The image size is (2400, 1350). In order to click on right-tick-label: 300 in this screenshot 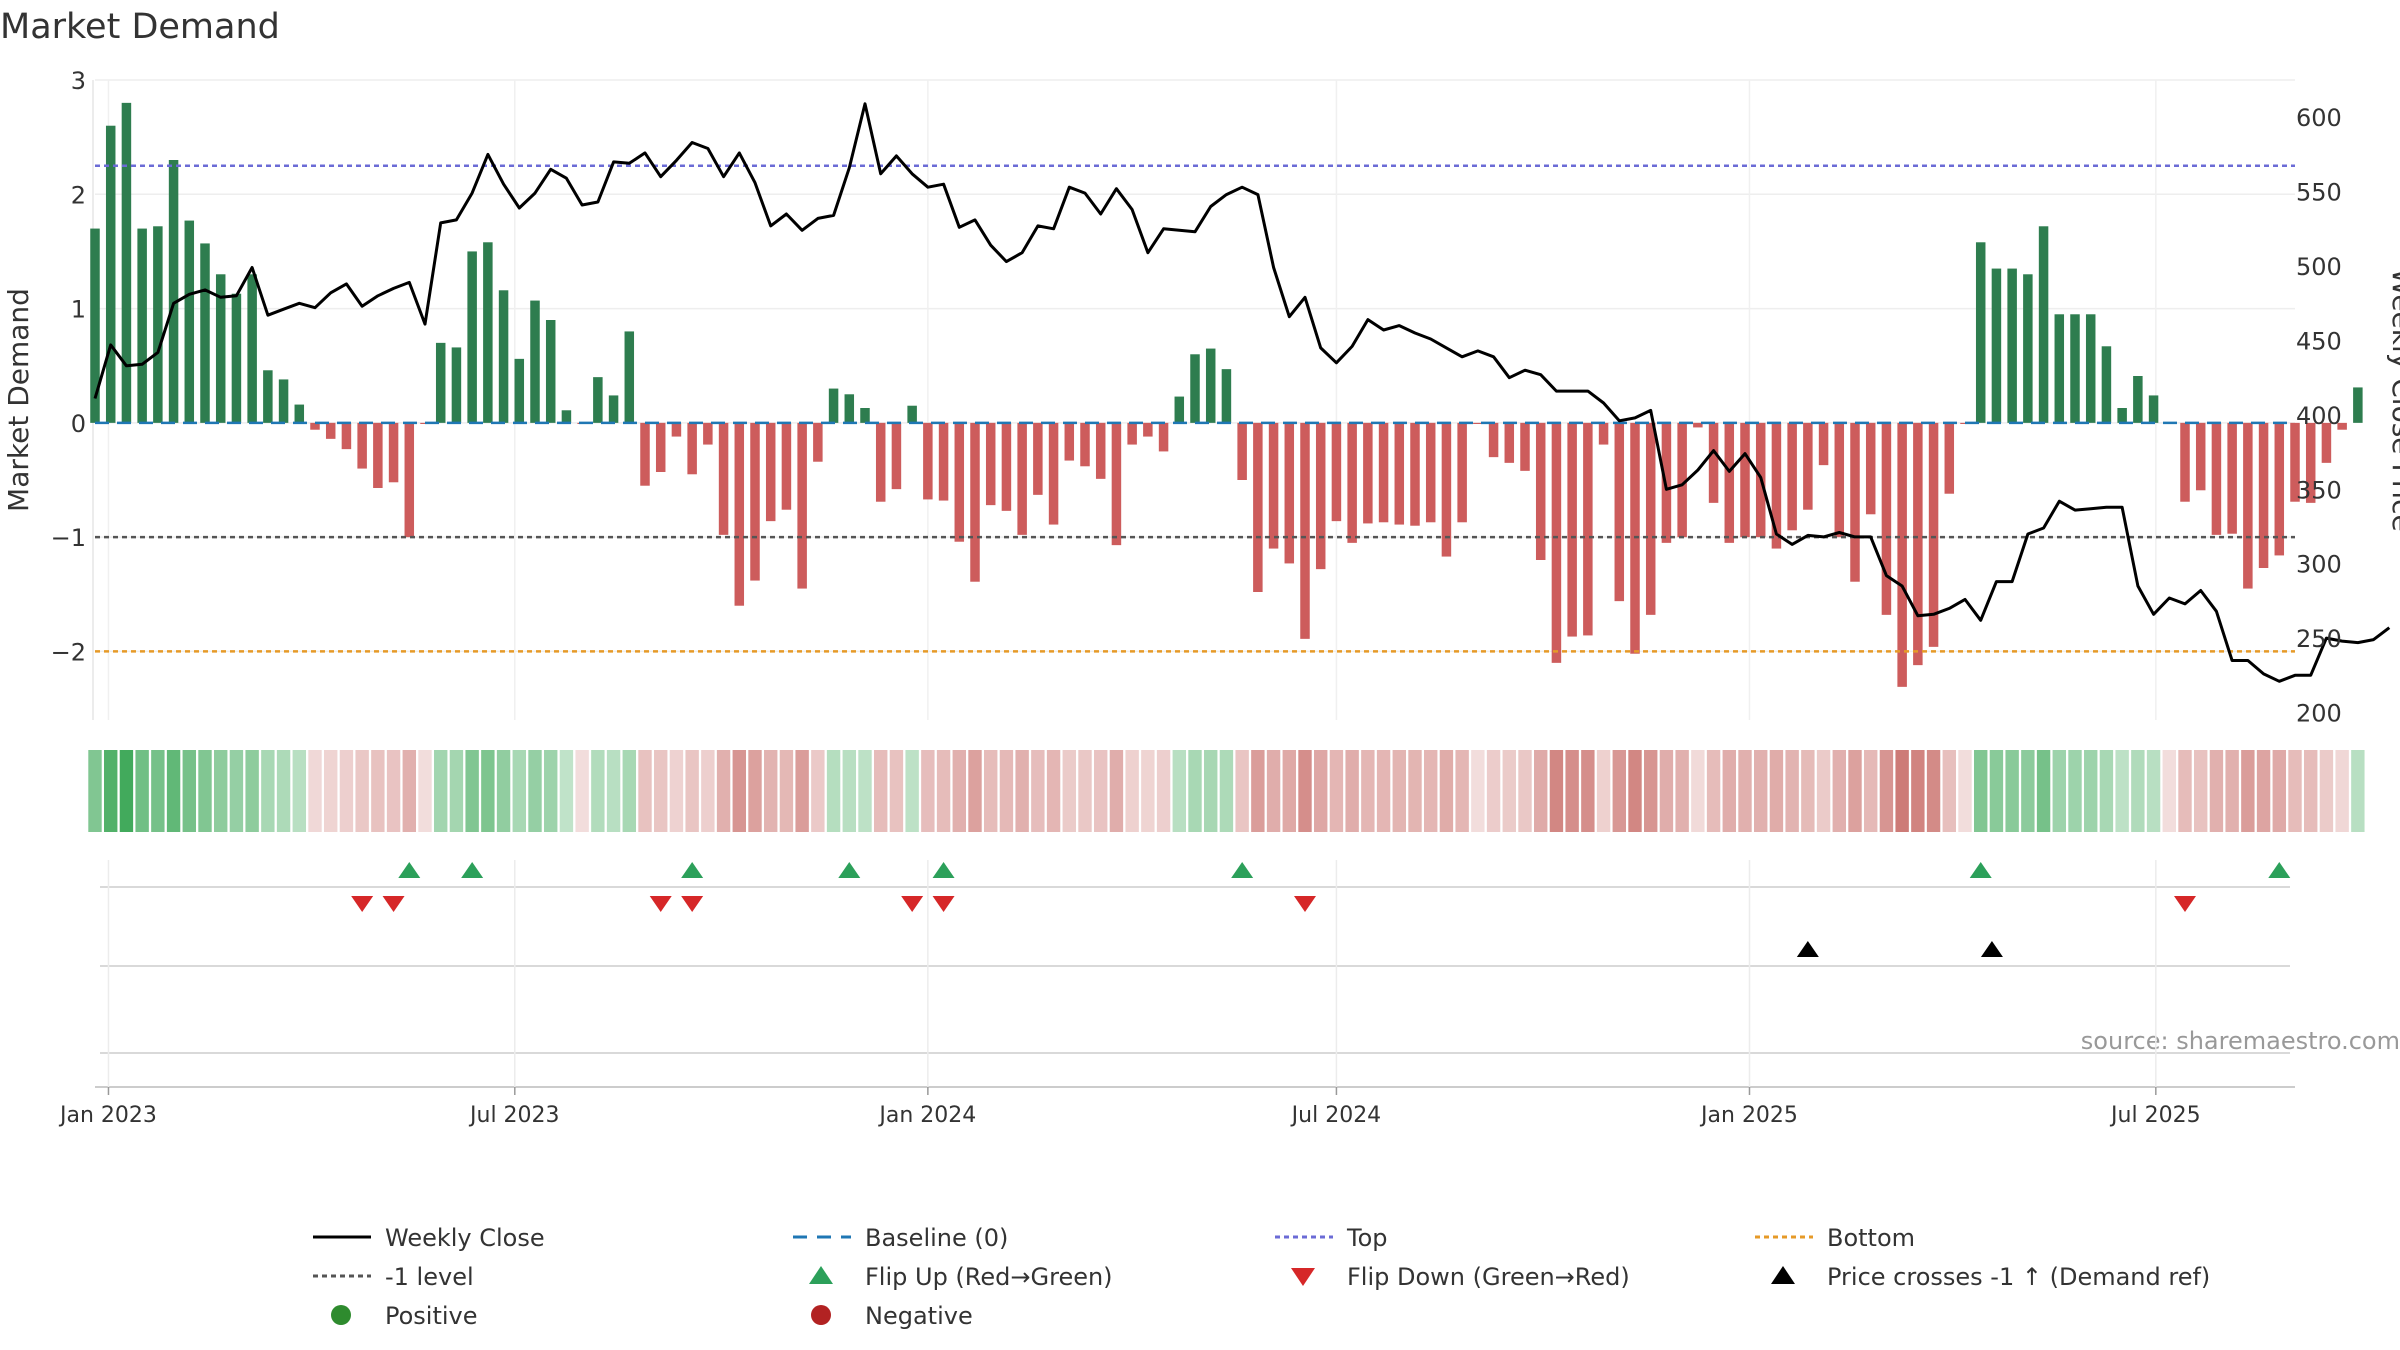, I will do `click(2319, 565)`.